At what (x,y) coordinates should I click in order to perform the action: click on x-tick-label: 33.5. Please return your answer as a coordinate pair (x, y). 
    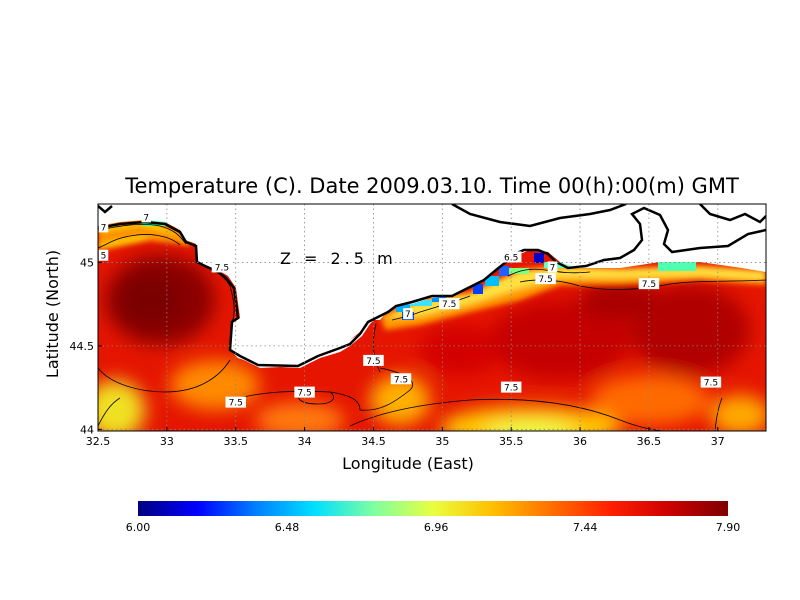
    Looking at the image, I should click on (235, 441).